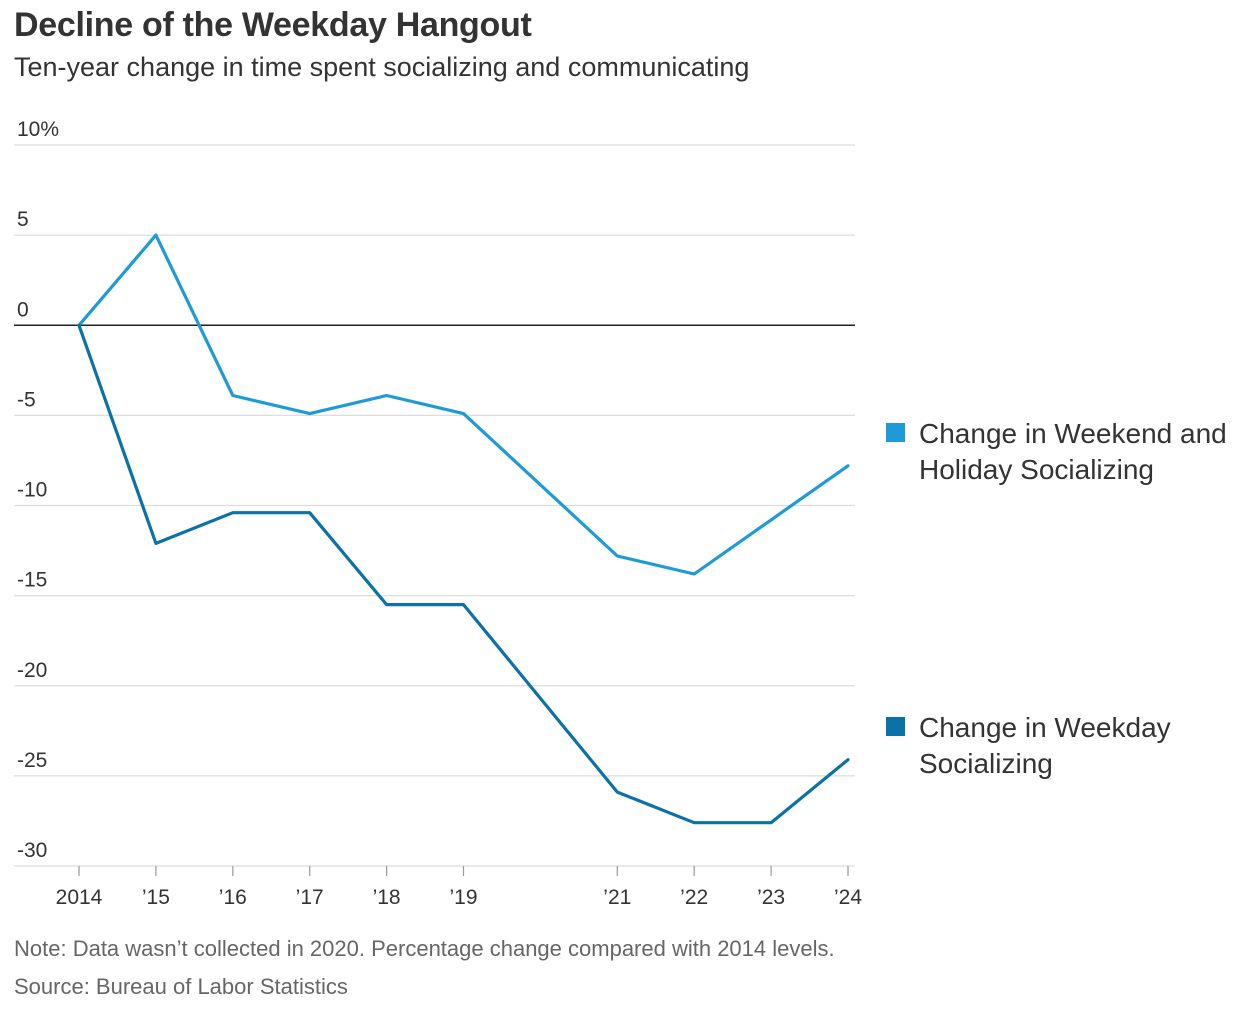 Image resolution: width=1256 pixels, height=1024 pixels. What do you see at coordinates (32, 760) in the screenshot?
I see `y-tick-label: -25` at bounding box center [32, 760].